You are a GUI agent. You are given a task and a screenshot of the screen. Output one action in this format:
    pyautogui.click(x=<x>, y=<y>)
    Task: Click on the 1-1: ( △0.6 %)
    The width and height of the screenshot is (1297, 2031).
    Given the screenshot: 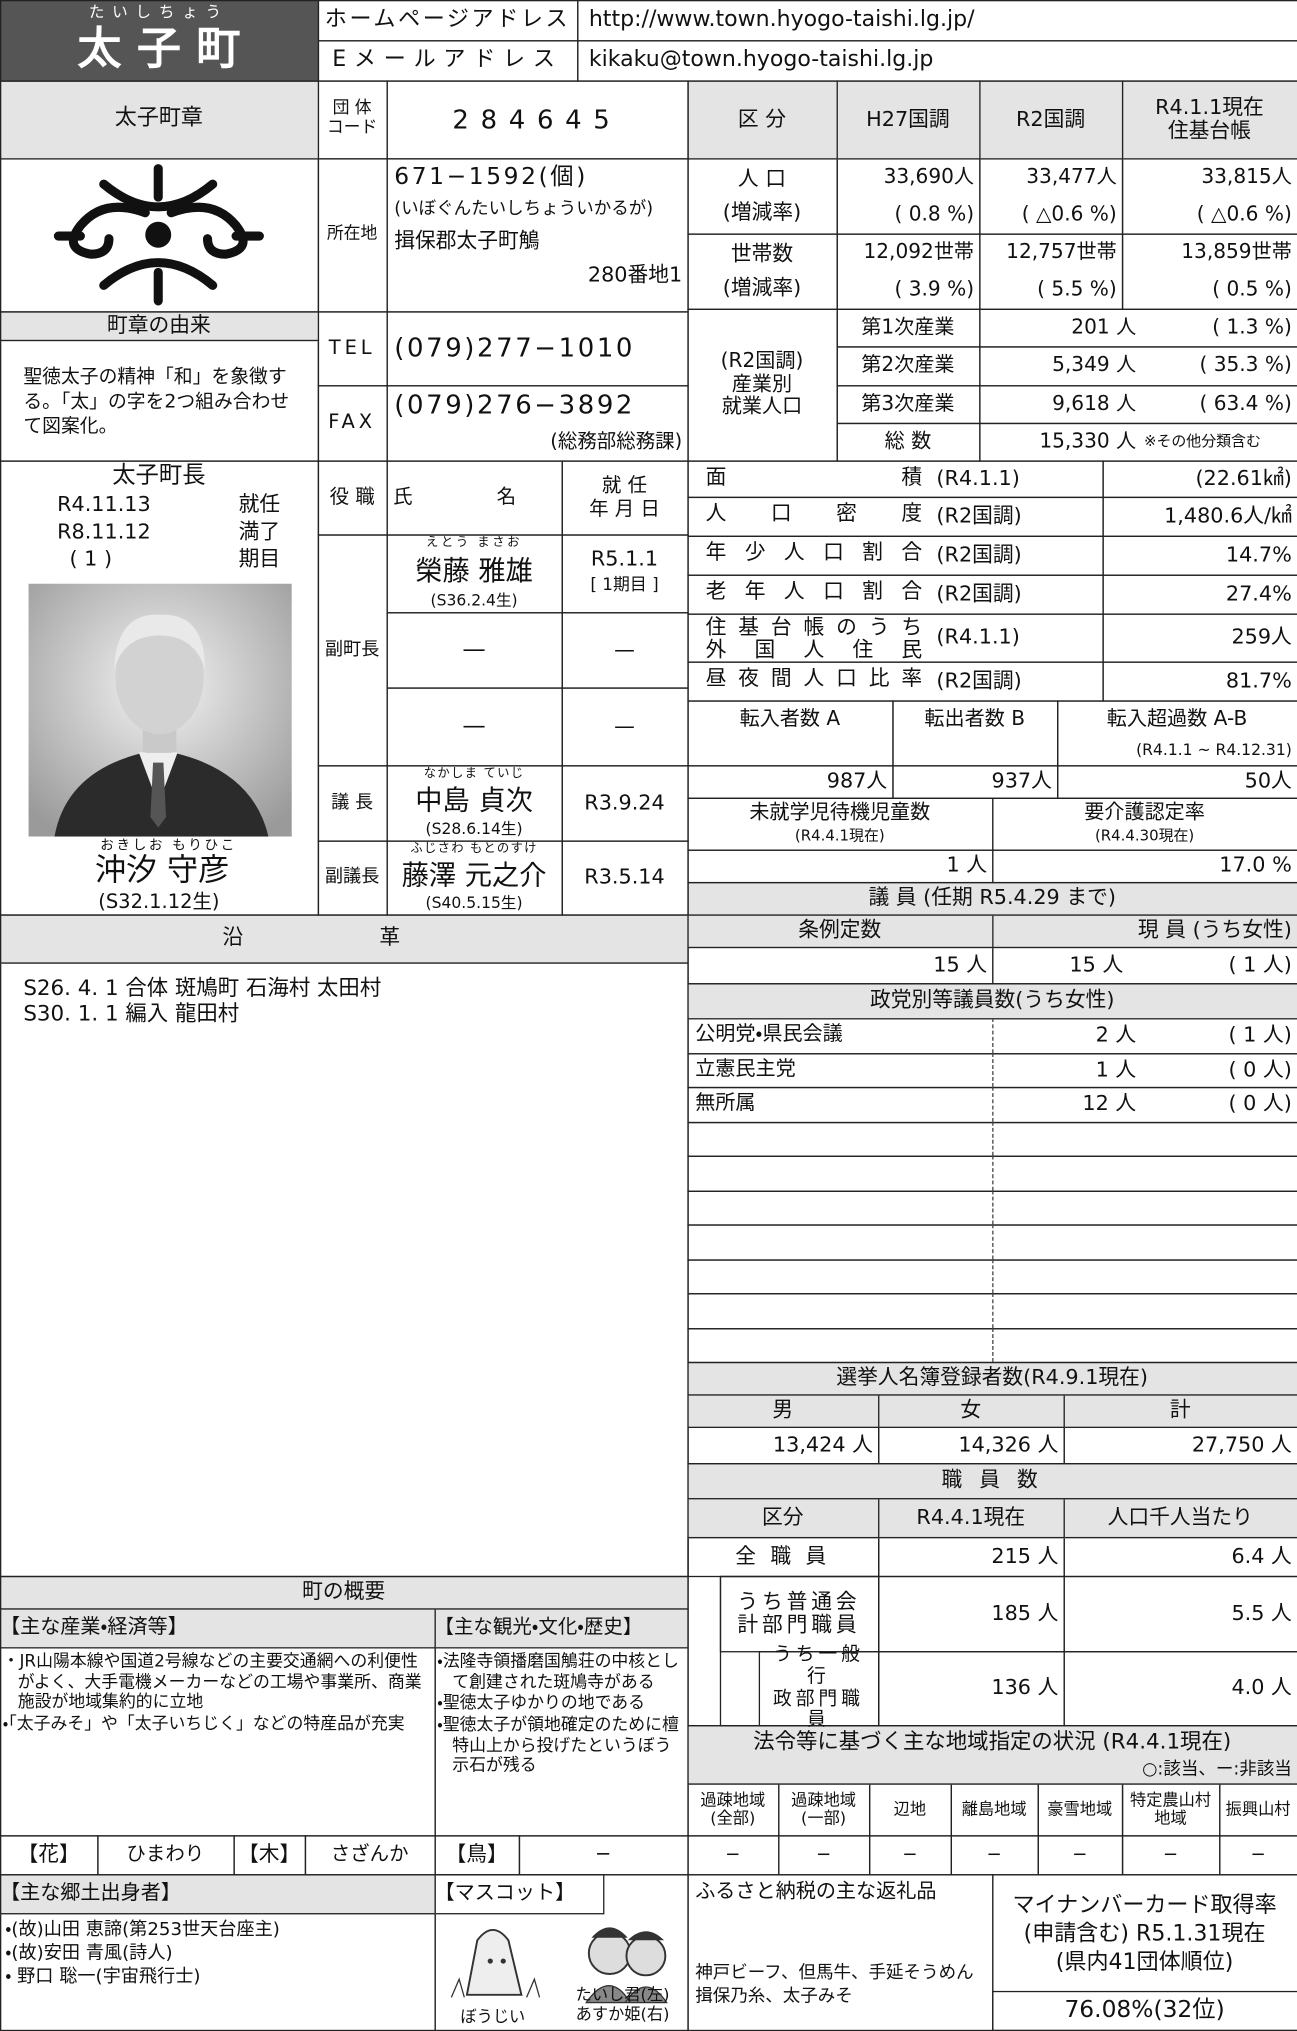 What is the action you would take?
    pyautogui.click(x=1069, y=213)
    